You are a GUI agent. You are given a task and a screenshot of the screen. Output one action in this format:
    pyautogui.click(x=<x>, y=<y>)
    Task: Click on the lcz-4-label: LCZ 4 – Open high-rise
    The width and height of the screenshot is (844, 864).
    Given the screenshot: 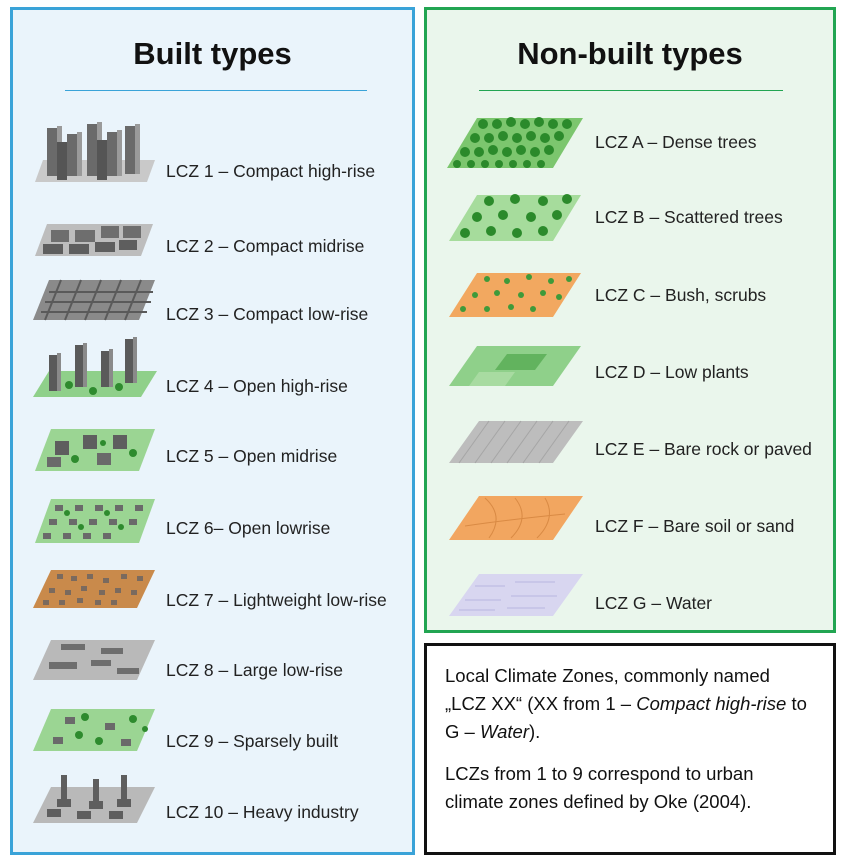 What is the action you would take?
    pyautogui.click(x=257, y=386)
    